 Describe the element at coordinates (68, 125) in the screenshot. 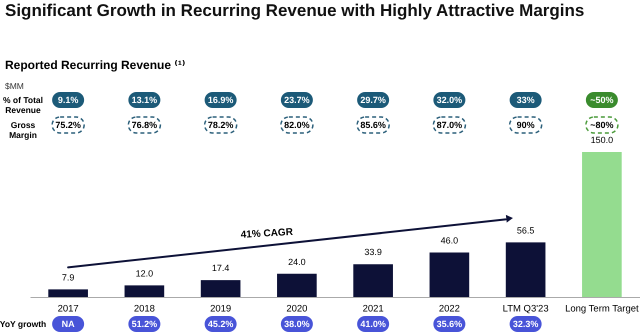

I see `text: 75.2%` at that location.